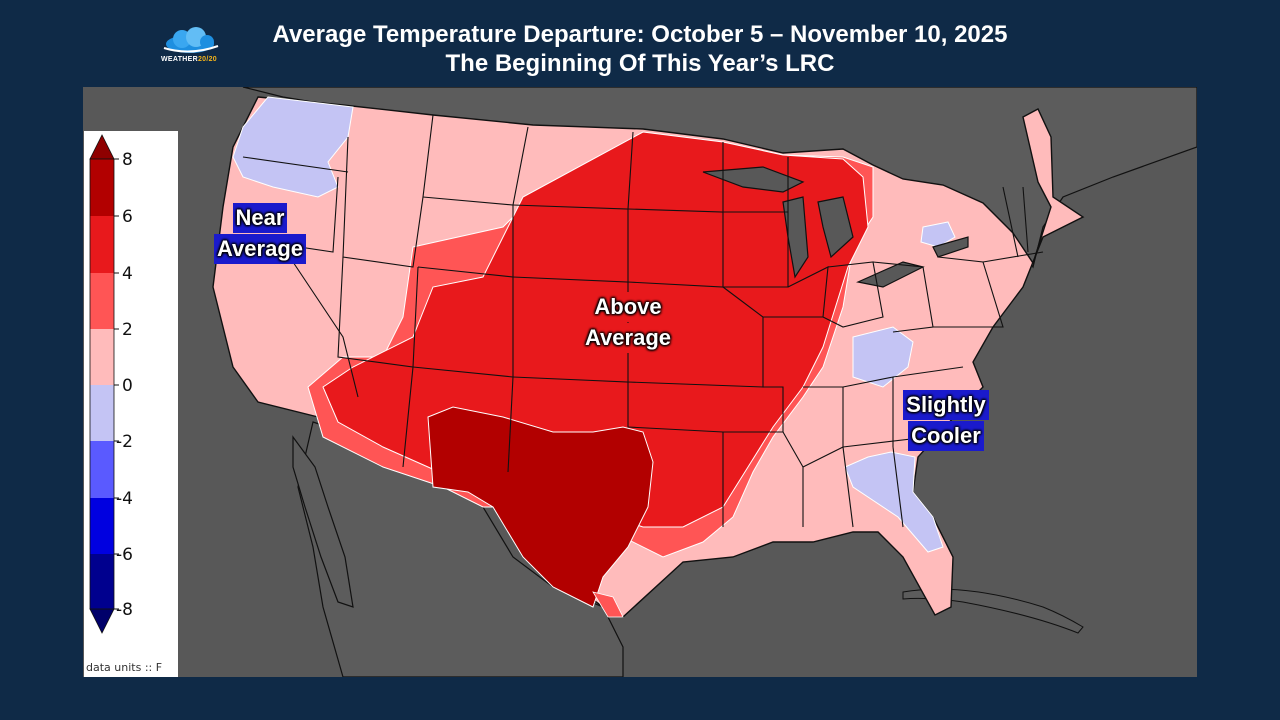 This screenshot has height=720, width=1280. What do you see at coordinates (883, 357) in the screenshot?
I see `cool-zone-appalachia` at bounding box center [883, 357].